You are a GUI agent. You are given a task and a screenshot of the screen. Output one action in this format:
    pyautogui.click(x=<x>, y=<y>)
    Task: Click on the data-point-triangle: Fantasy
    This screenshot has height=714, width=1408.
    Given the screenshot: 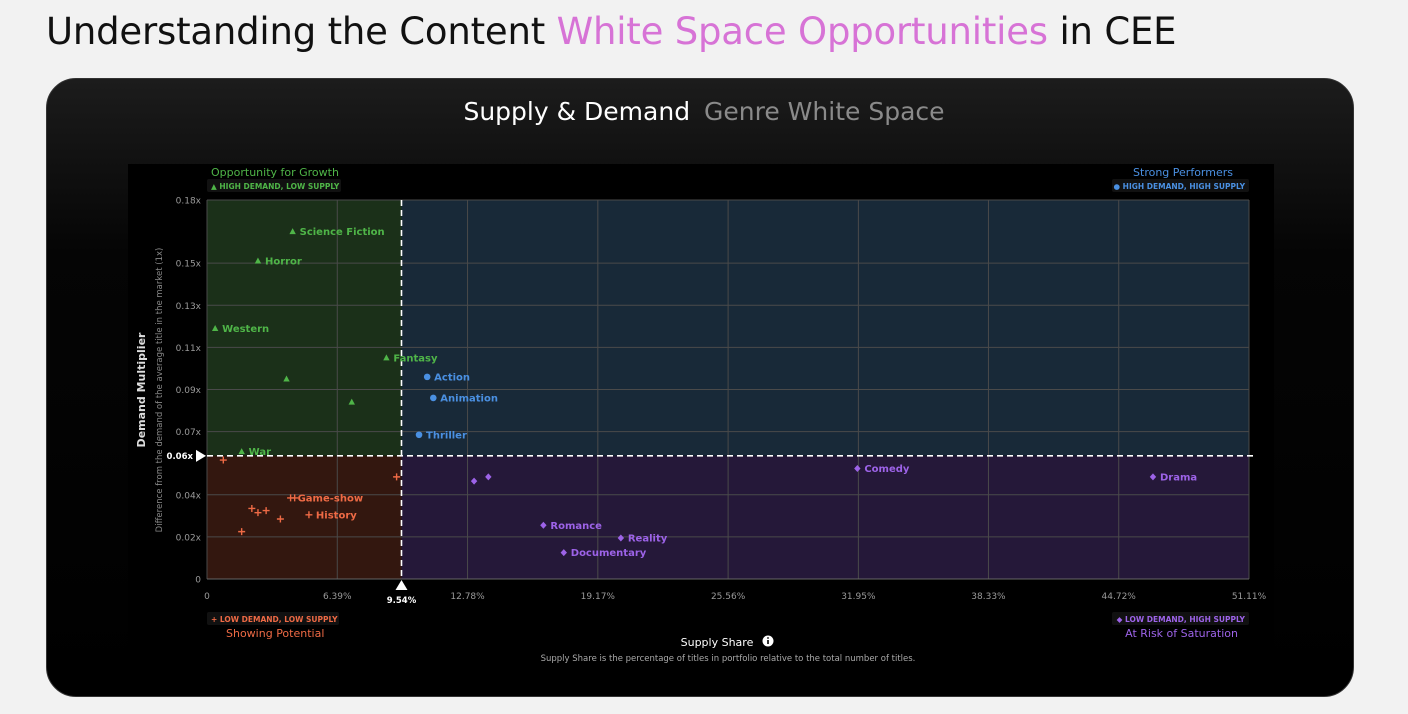 What is the action you would take?
    pyautogui.click(x=410, y=358)
    